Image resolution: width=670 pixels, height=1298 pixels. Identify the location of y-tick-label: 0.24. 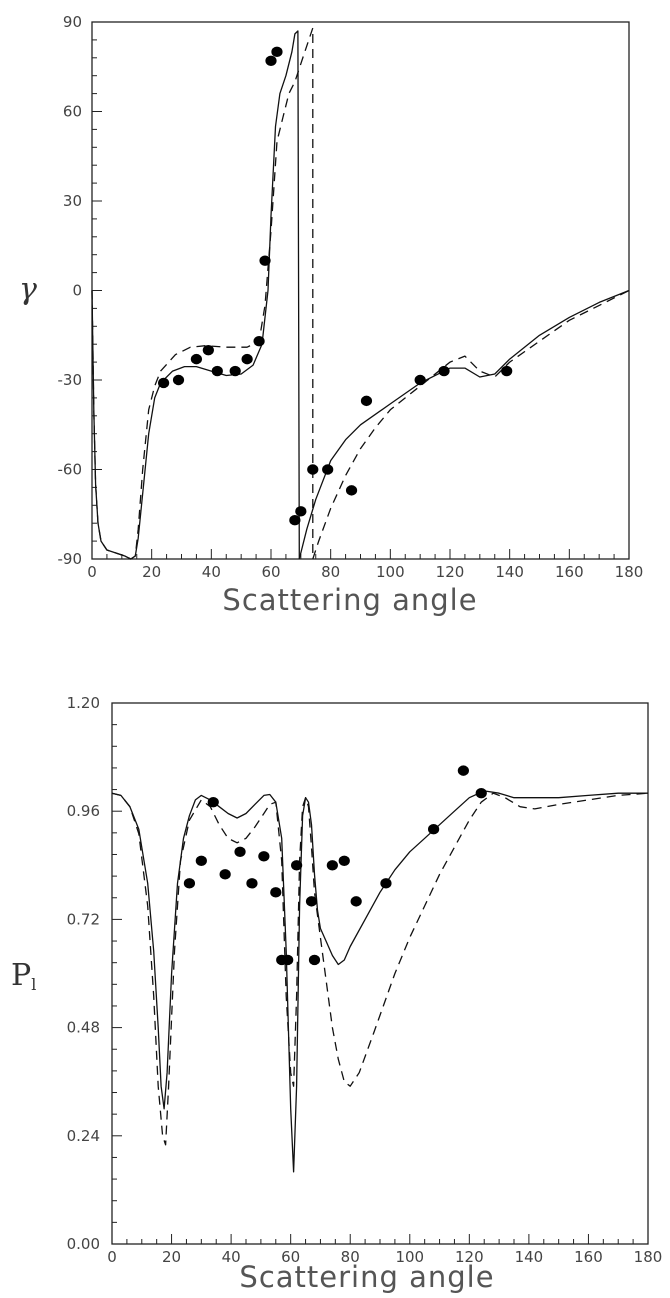
(83, 1136).